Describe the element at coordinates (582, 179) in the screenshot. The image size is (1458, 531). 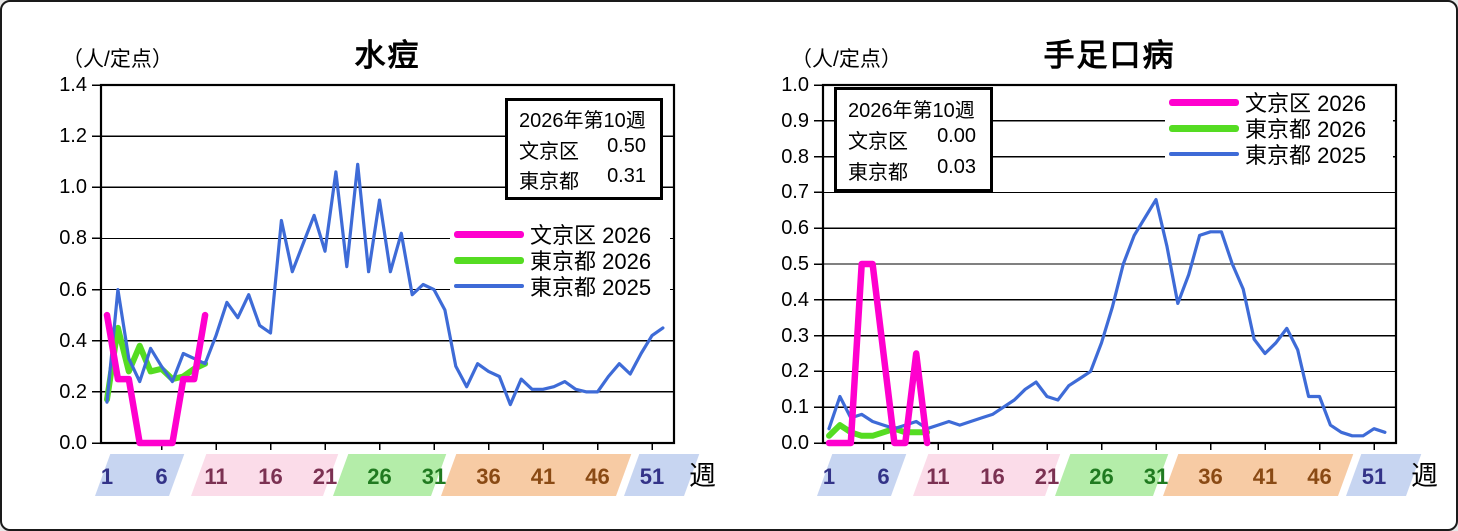
I see `info-box-row-tokyo: 東京都 0.31` at that location.